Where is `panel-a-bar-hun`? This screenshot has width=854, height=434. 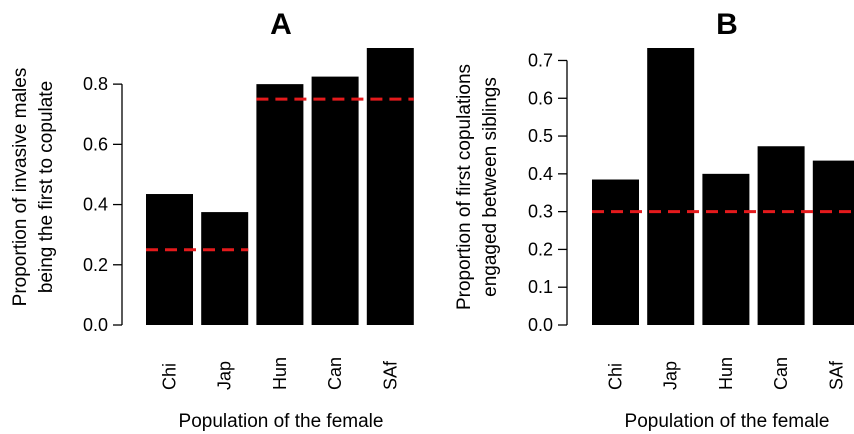
panel-a-bar-hun is located at coordinates (280, 204).